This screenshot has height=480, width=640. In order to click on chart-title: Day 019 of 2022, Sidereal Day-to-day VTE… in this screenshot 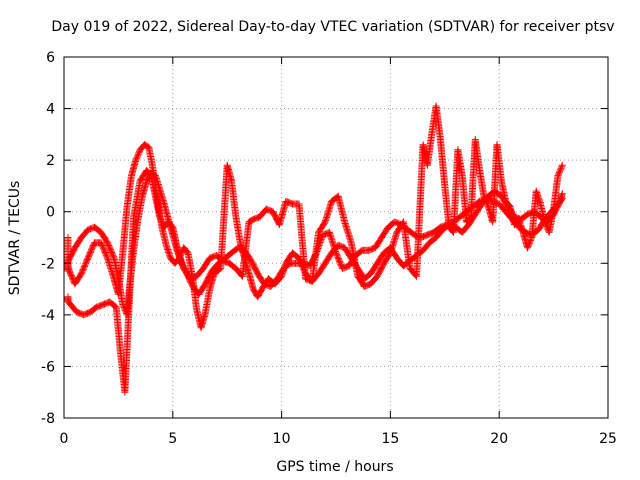, I will do `click(332, 27)`.